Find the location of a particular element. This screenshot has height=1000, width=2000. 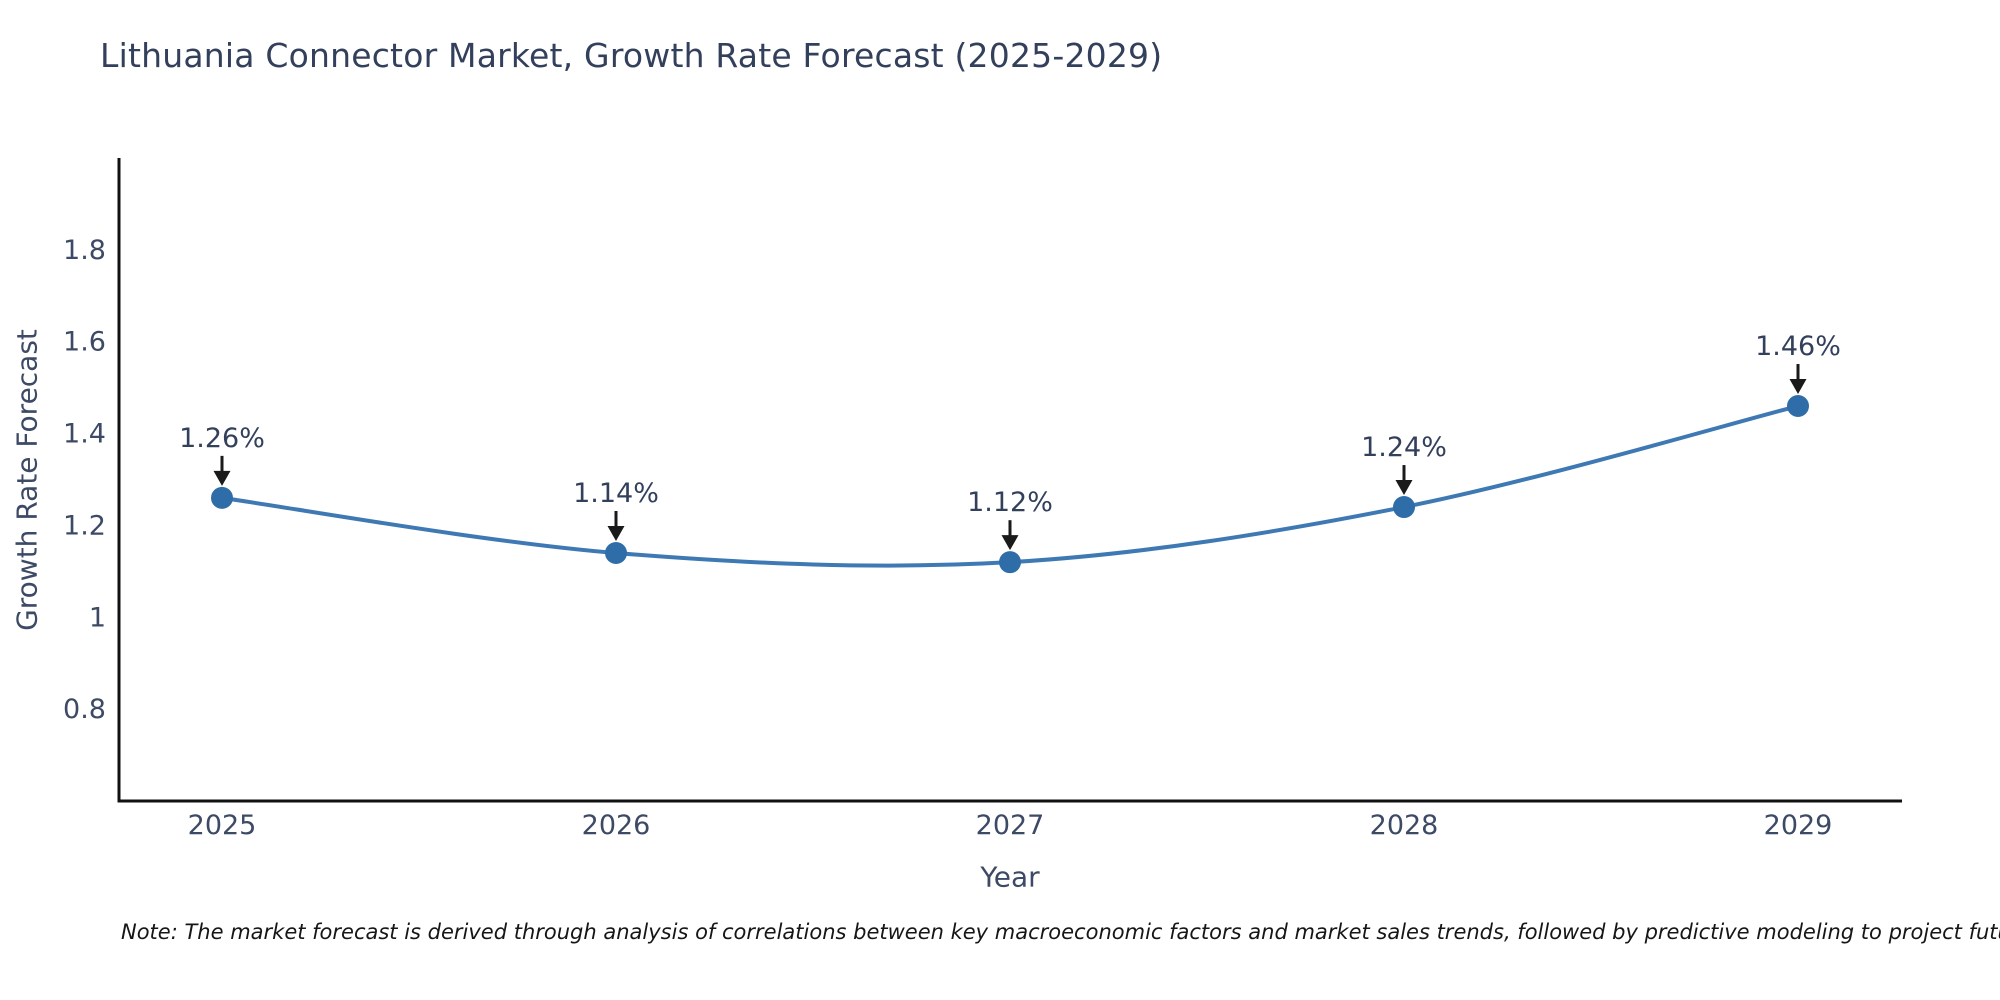

annotation-label: 1.24% is located at coordinates (1404, 447).